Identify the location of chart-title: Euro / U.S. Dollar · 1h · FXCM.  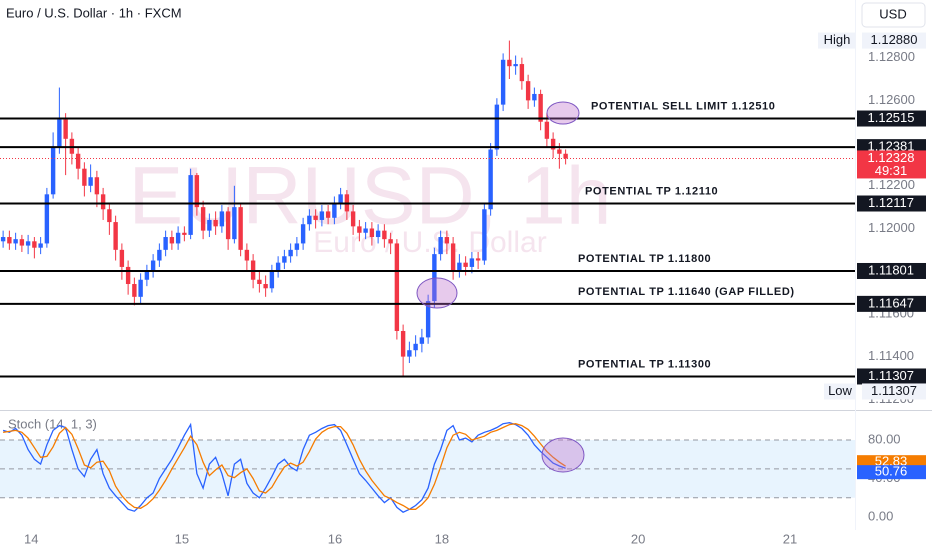
(94, 12).